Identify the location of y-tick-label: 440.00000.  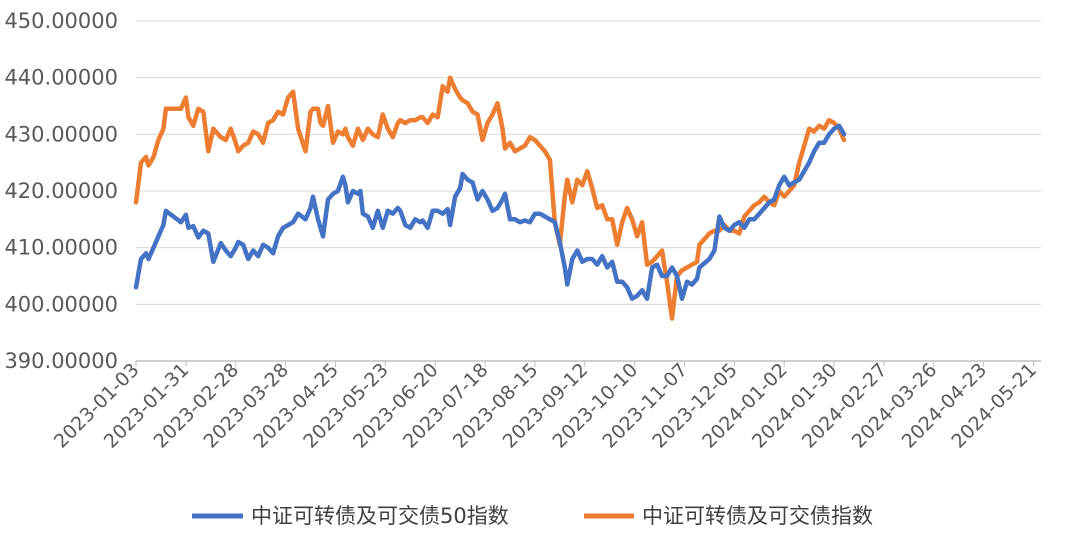
(61, 78).